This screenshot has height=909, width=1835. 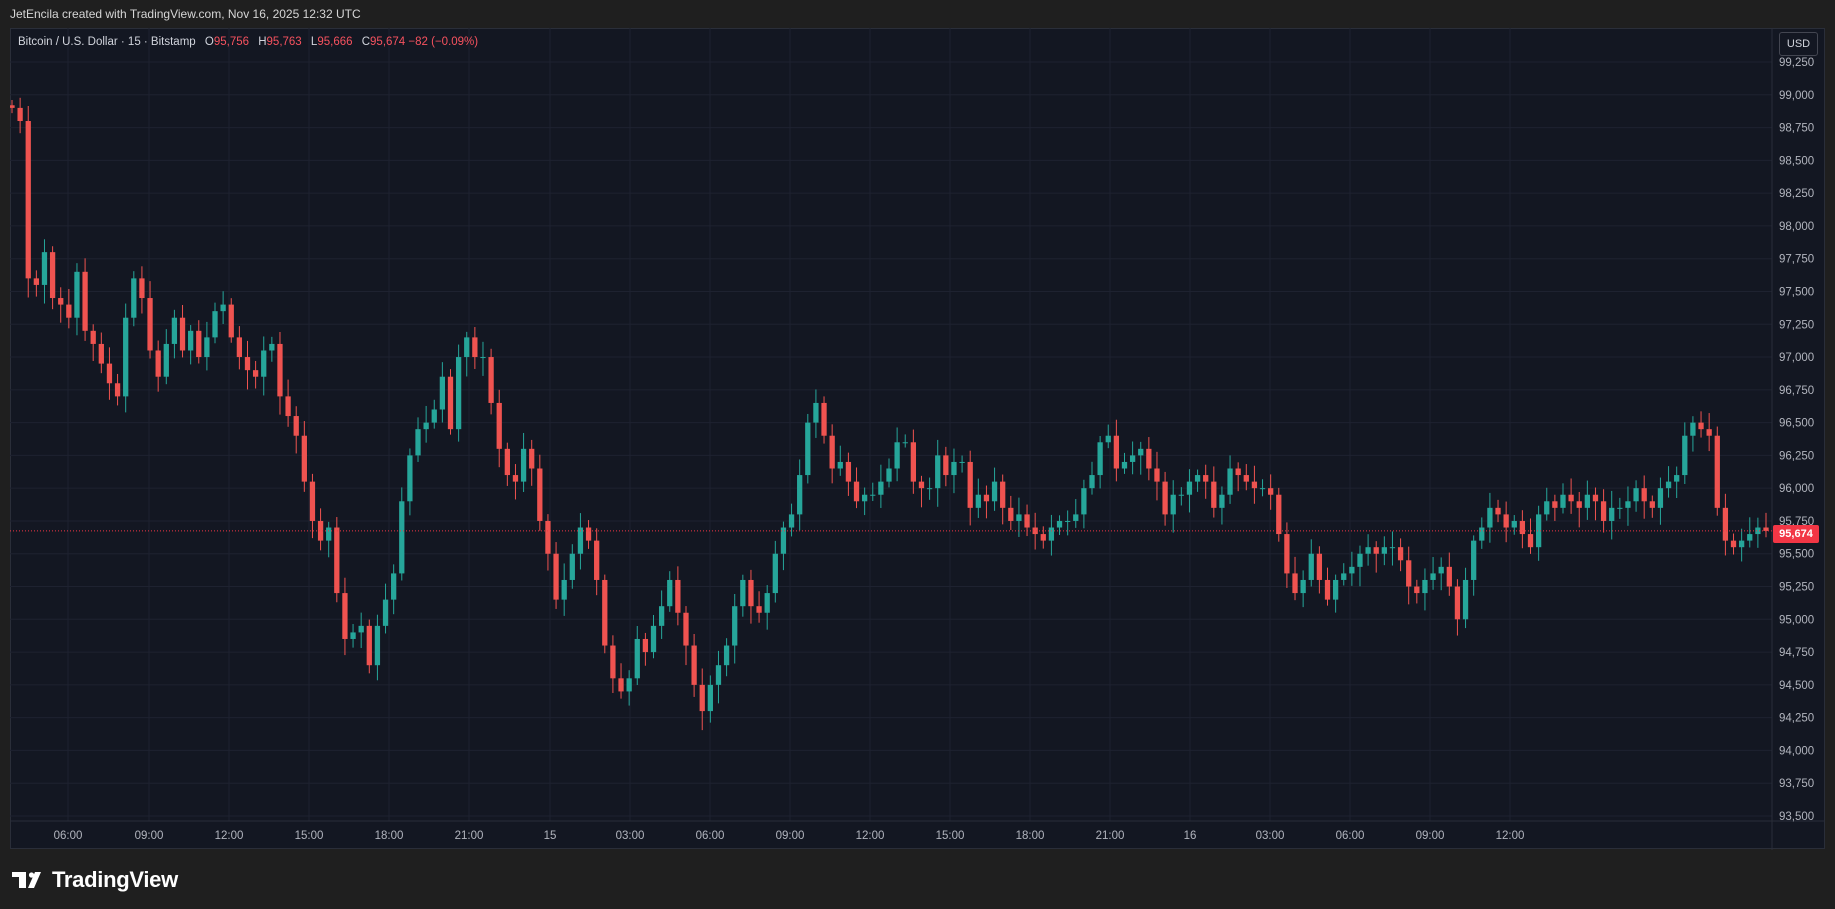 I want to click on time-tick-label: 06:00, so click(x=710, y=836).